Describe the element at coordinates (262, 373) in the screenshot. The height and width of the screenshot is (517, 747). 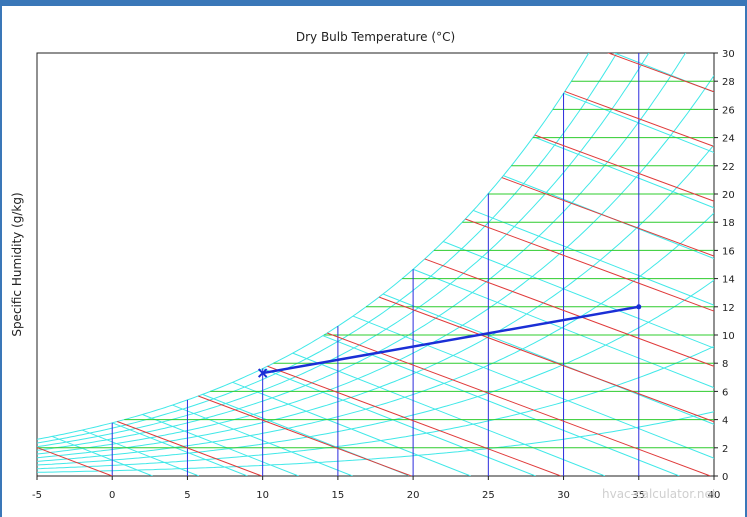
I see `start-point-marker-stroke` at that location.